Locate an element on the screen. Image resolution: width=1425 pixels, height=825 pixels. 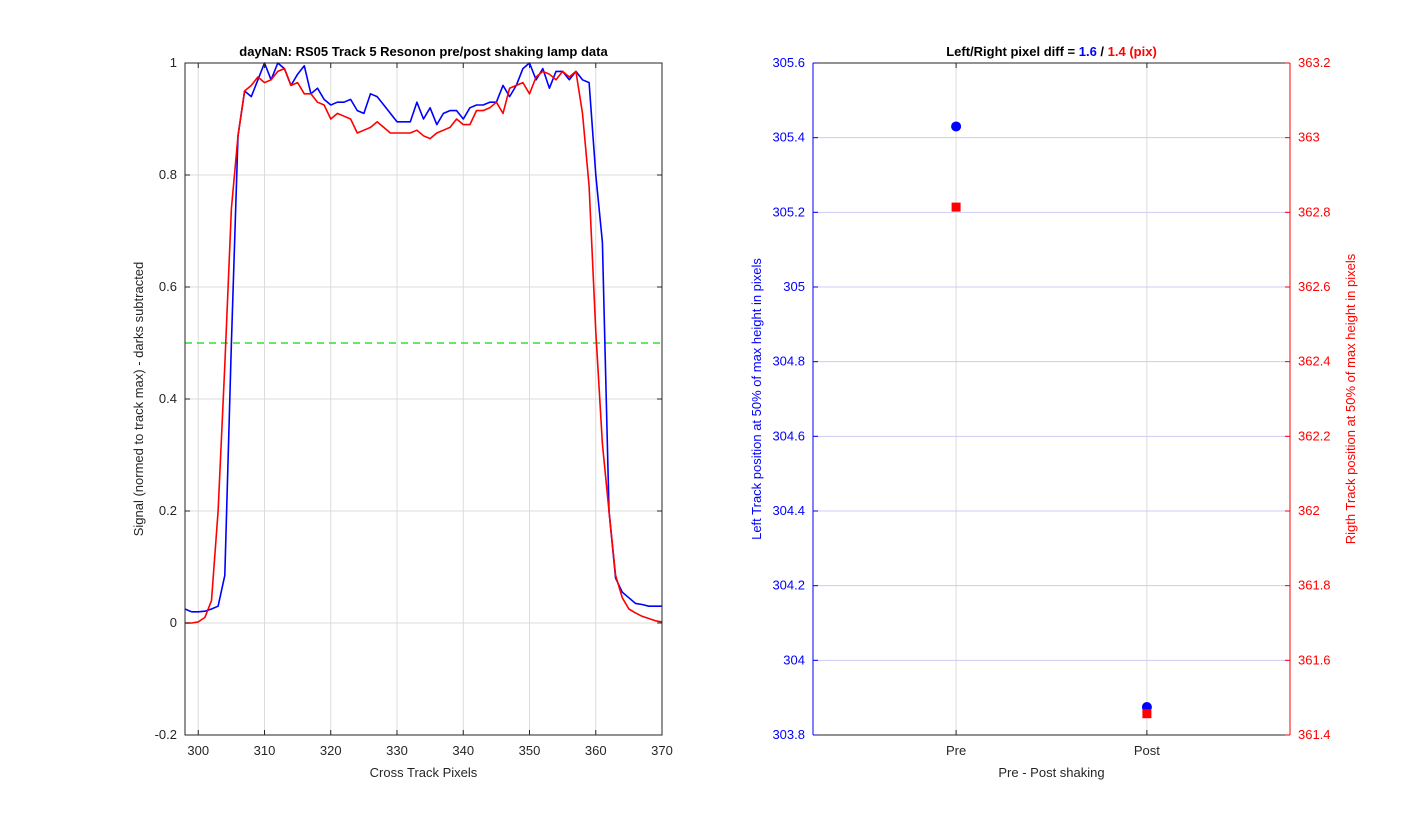
right-y-tick-label: 361.8 is located at coordinates (1314, 585).